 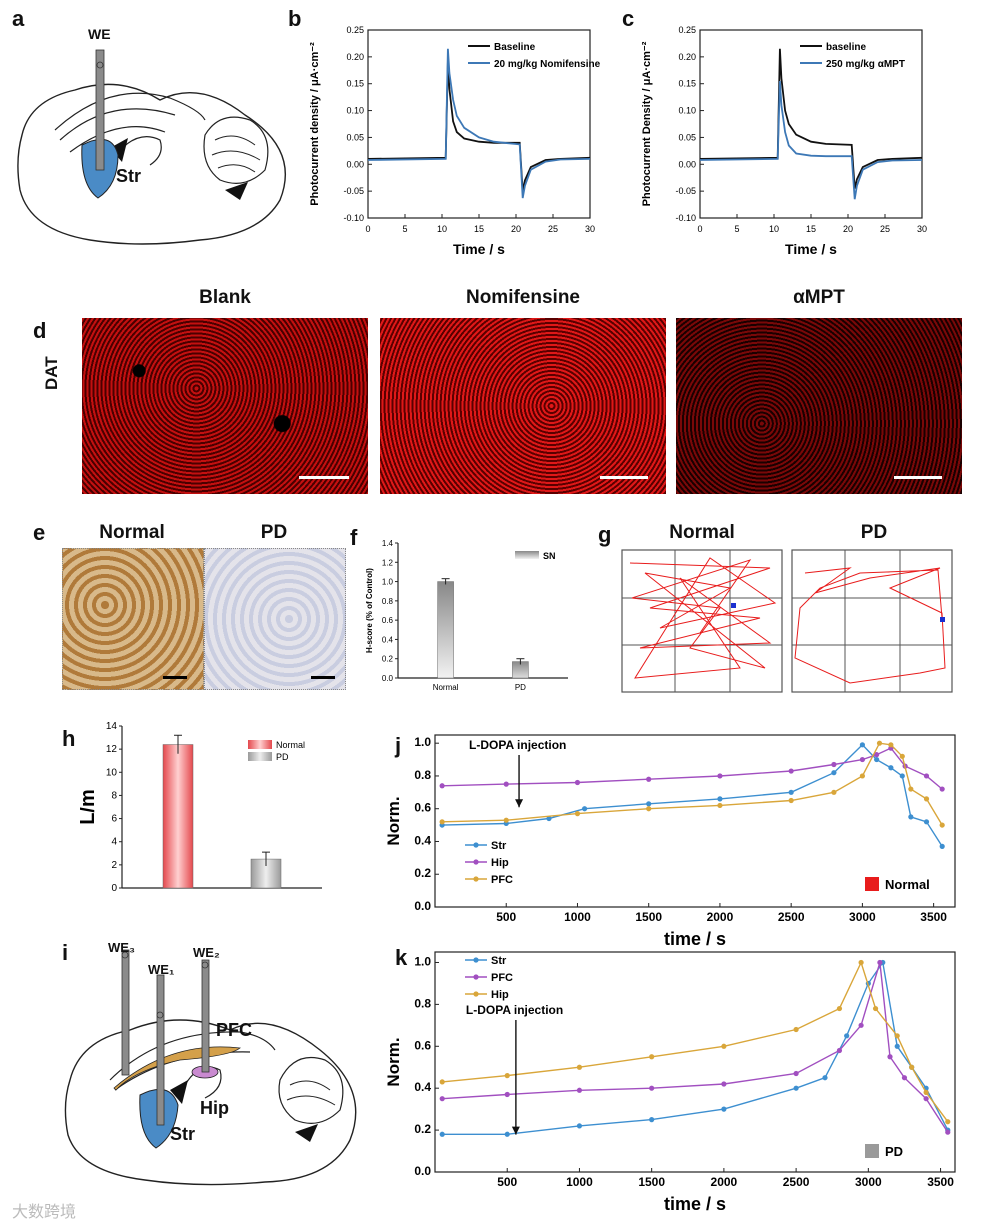 I want to click on x-tick-label: 15, so click(x=811, y=229).